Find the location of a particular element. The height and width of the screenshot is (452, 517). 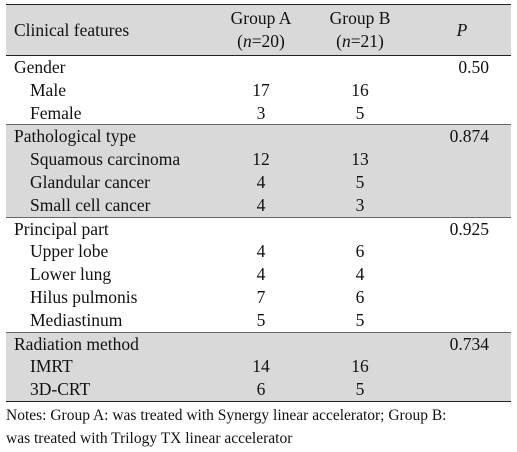

table-row: Small cell cancer 4 3 is located at coordinates (258, 205).